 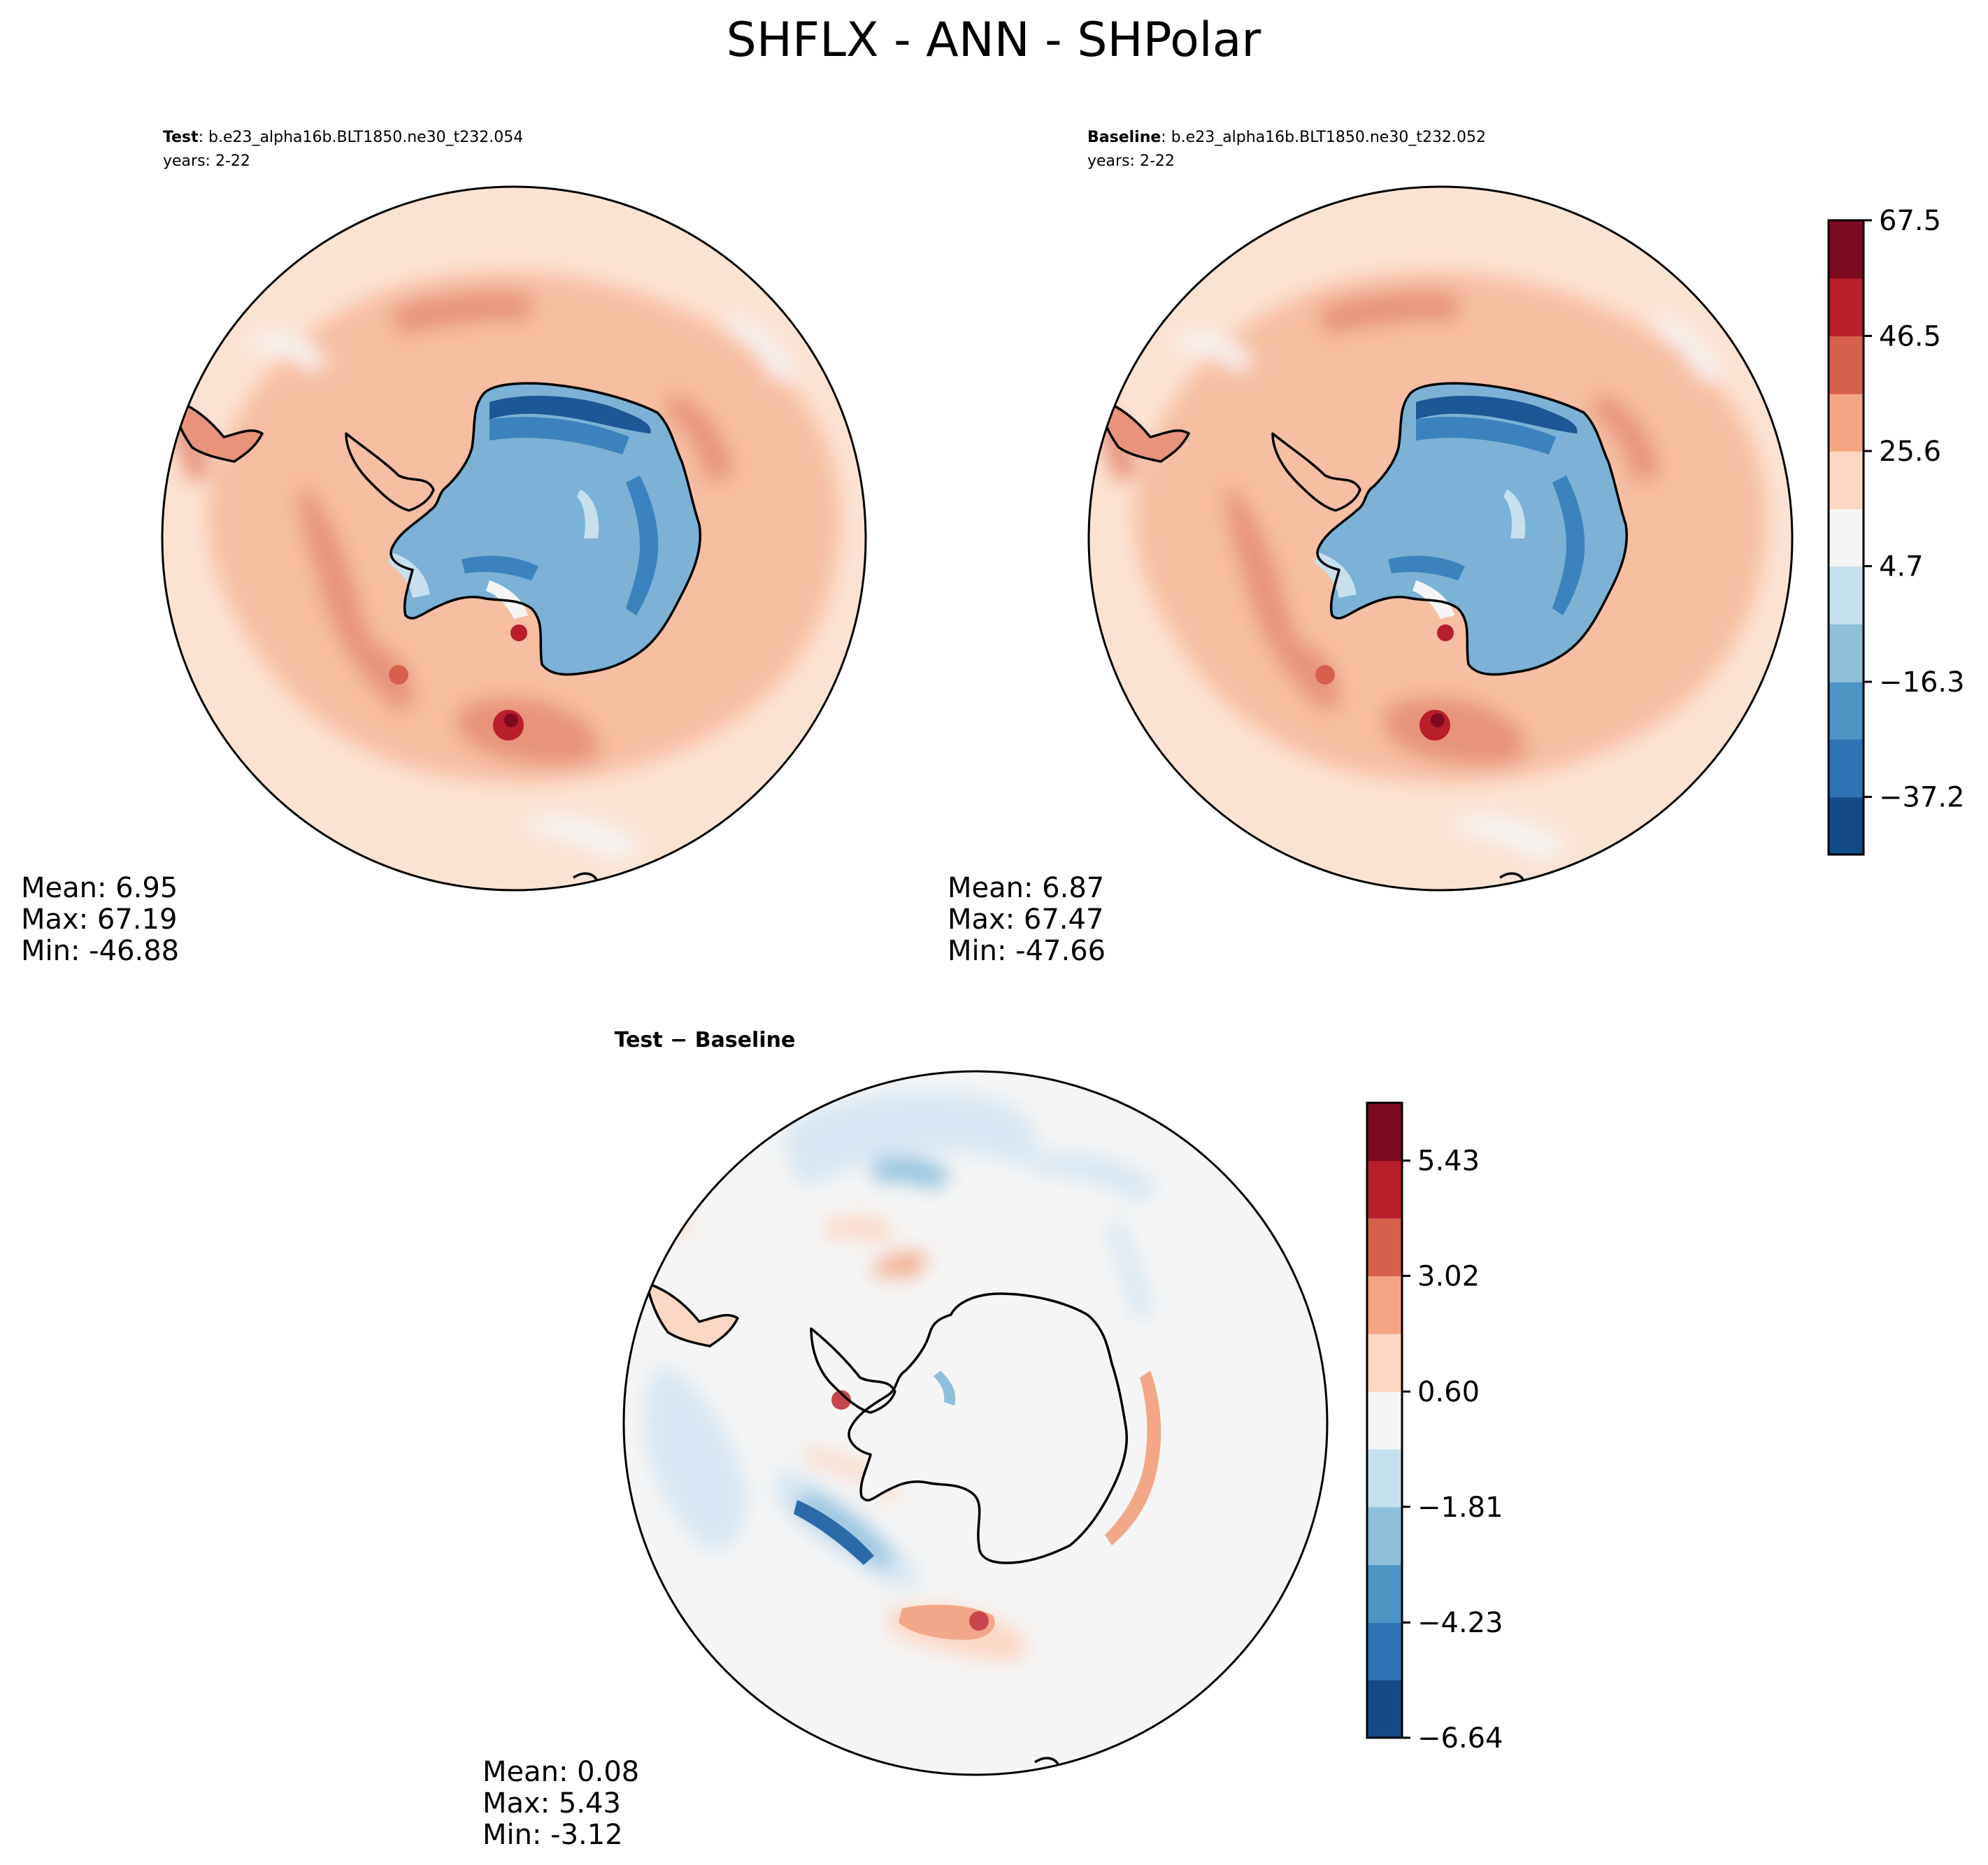 I want to click on figure-title: SHFLX - ANN - SHPolar, so click(x=994, y=40).